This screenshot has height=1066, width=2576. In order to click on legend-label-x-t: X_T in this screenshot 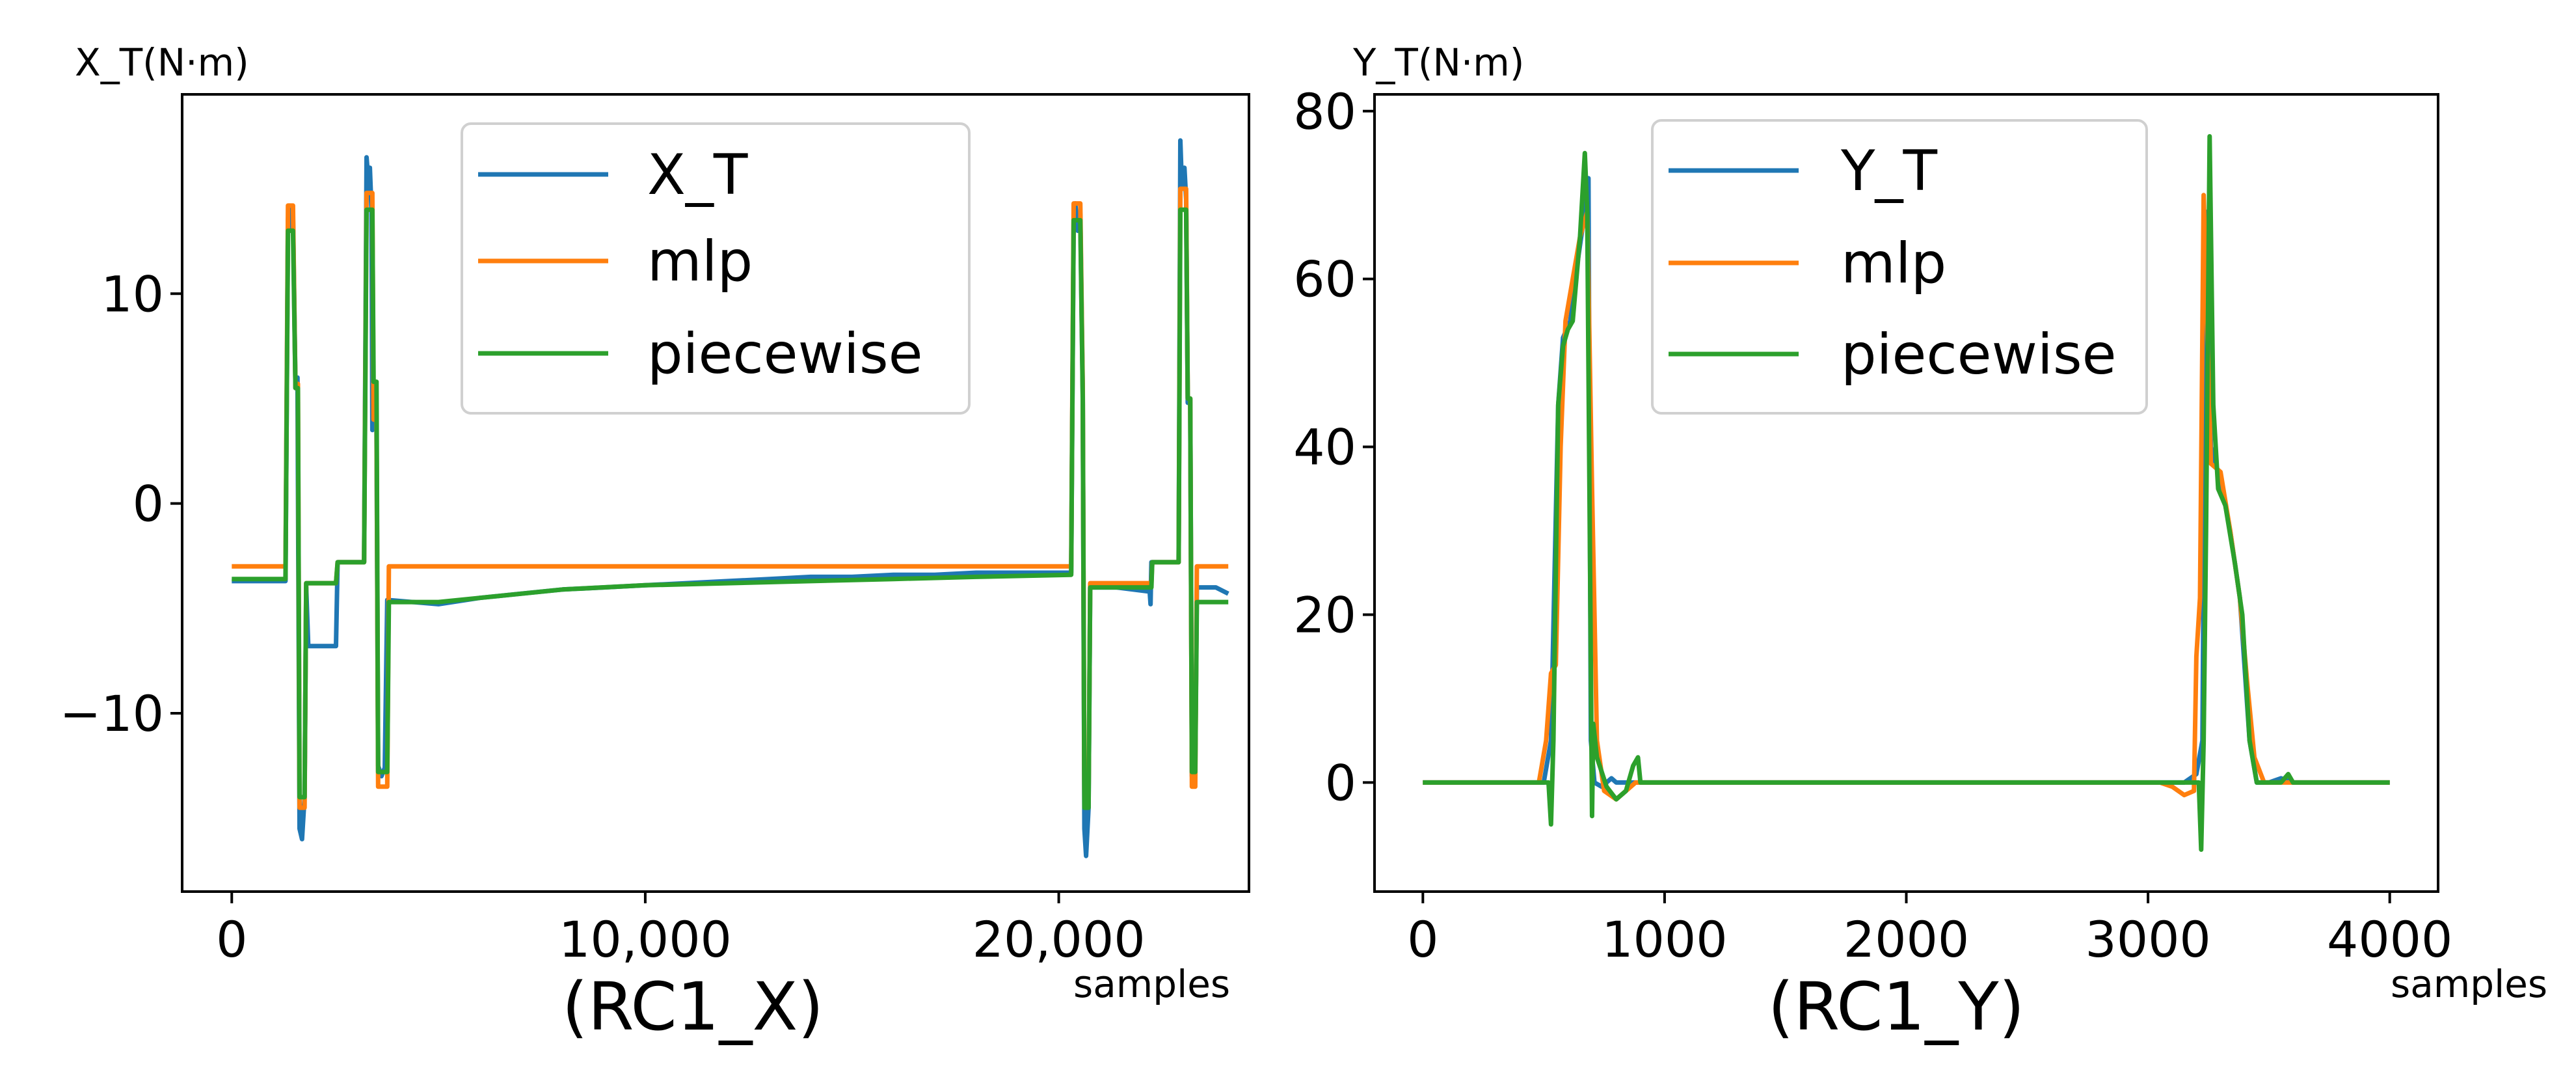, I will do `click(697, 176)`.